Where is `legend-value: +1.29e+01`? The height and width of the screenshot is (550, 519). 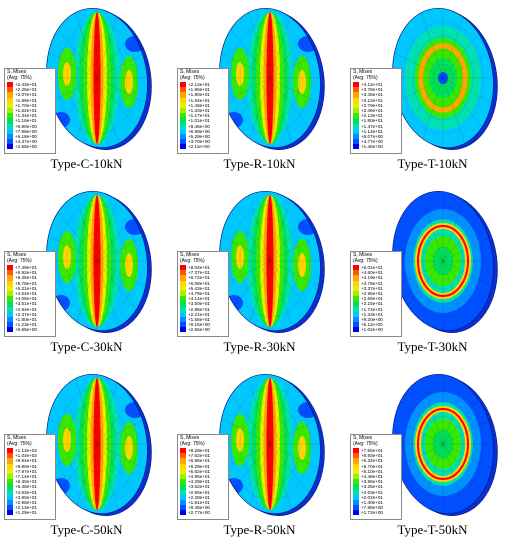
legend-value: +1.29e+01 is located at coordinates (26, 513).